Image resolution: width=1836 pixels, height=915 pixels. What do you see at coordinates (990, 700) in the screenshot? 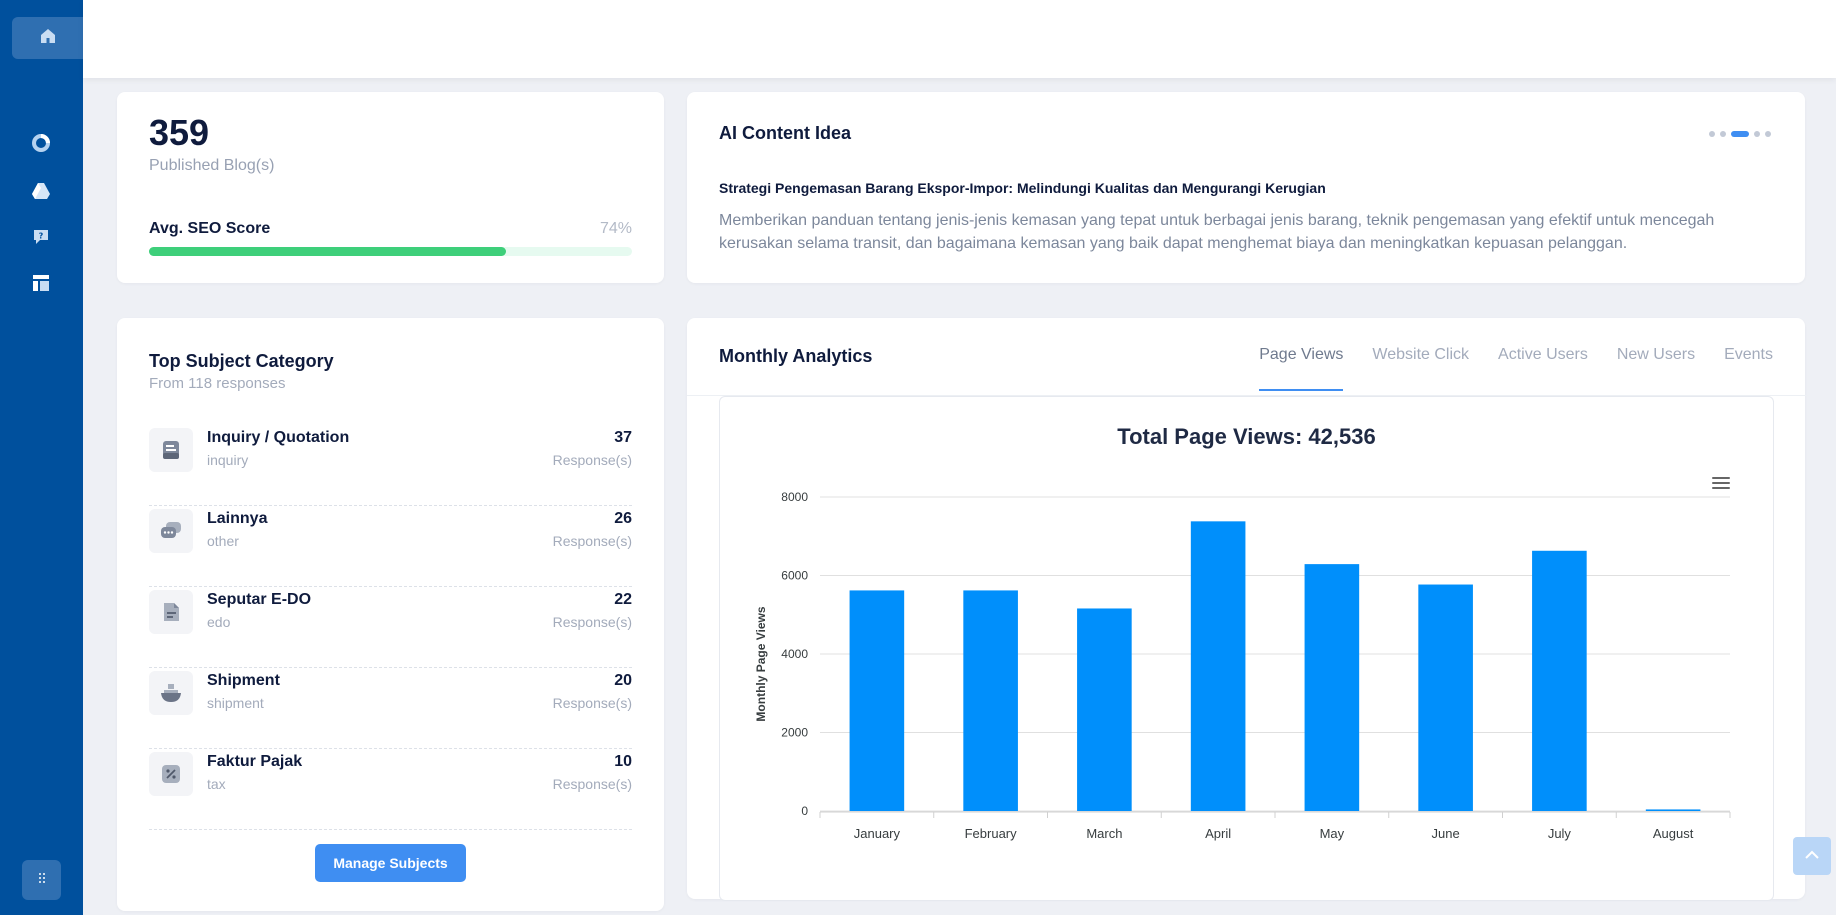
I see `bar-february` at bounding box center [990, 700].